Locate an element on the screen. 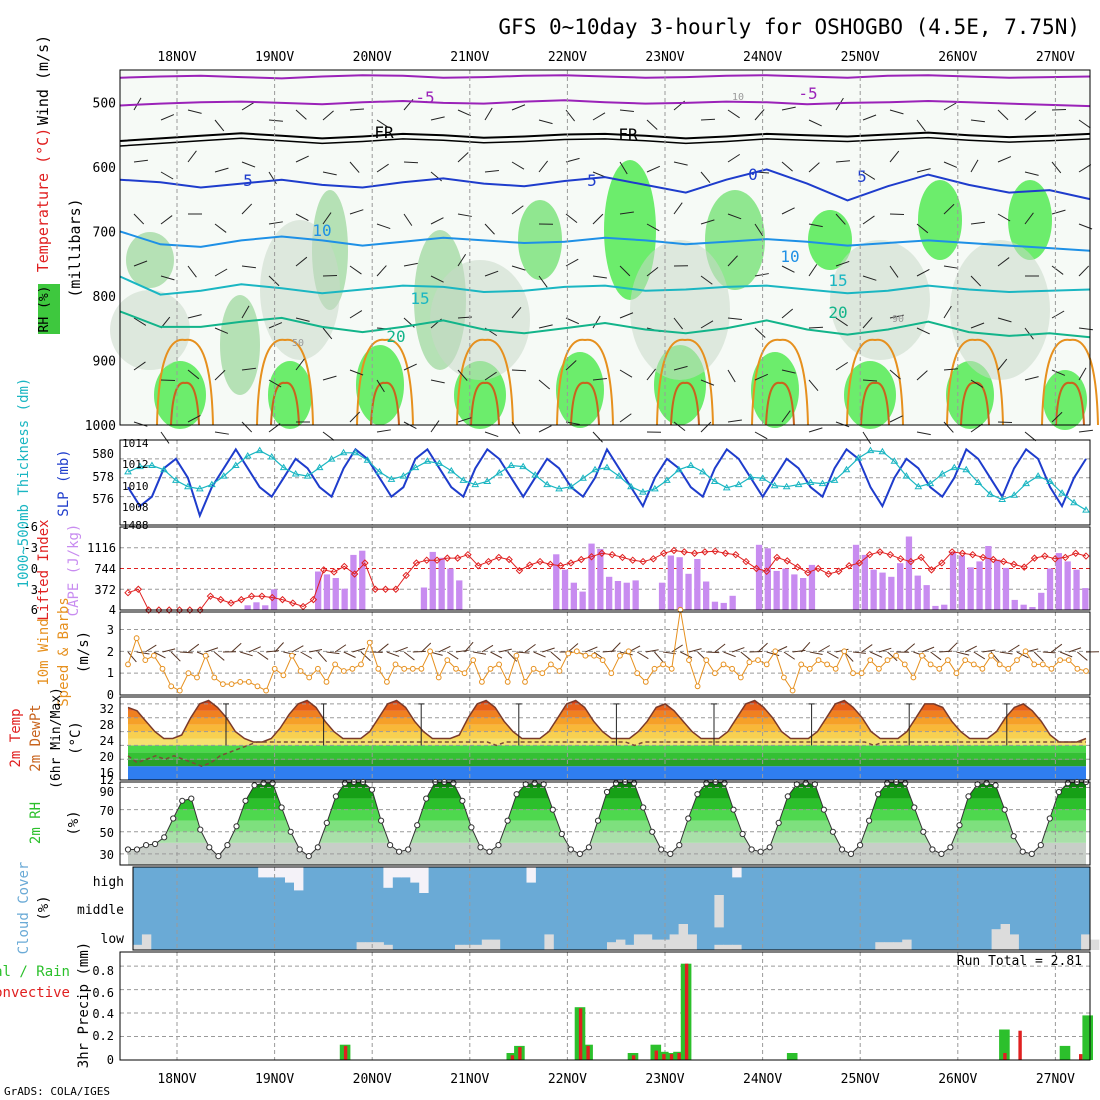  cape-ylabel: CAPE (J/kg) is located at coordinates (74, 570).